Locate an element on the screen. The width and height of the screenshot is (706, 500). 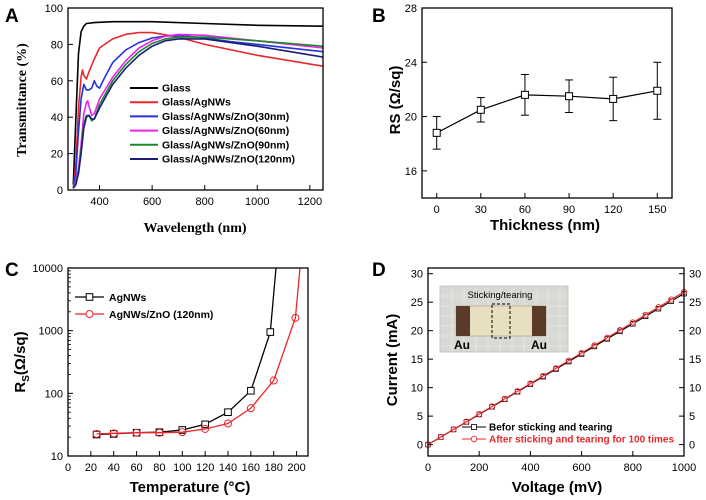
panel-a-y-tick-label: 40 is located at coordinates (57, 118).